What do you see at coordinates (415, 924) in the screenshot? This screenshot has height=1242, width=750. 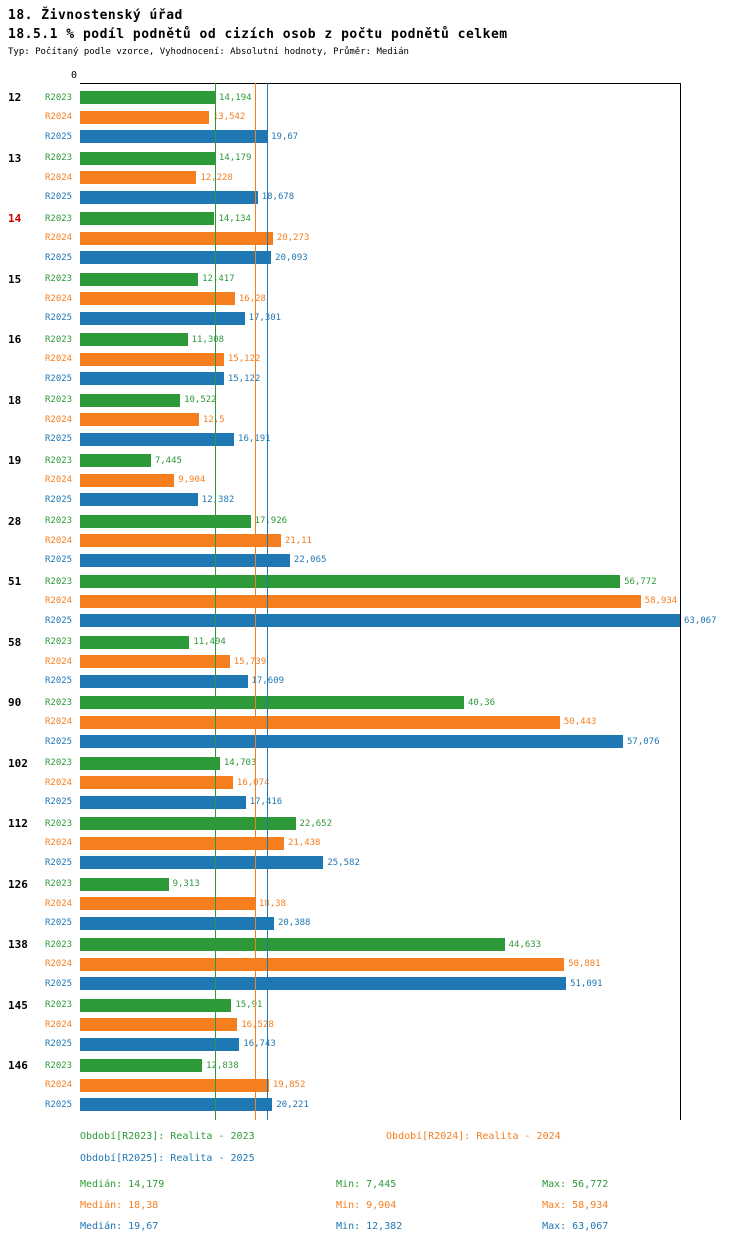 I see `bar-track: 20,388` at bounding box center [415, 924].